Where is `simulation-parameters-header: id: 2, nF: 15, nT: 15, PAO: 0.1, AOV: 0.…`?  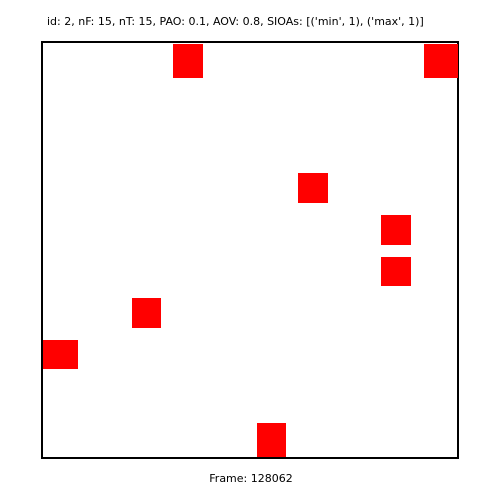 simulation-parameters-header: id: 2, nF: 15, nT: 15, PAO: 0.1, AOV: 0.… is located at coordinates (235, 21).